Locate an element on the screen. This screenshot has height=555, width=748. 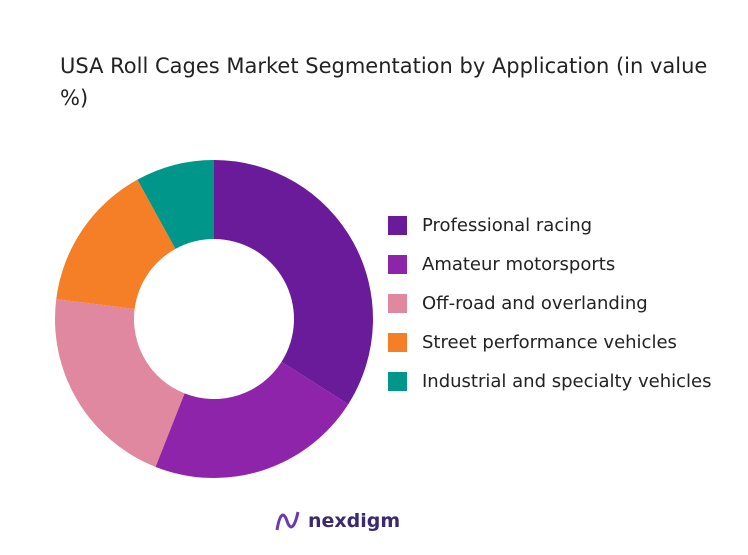
legend-label: Street performance vehicles is located at coordinates (549, 342).